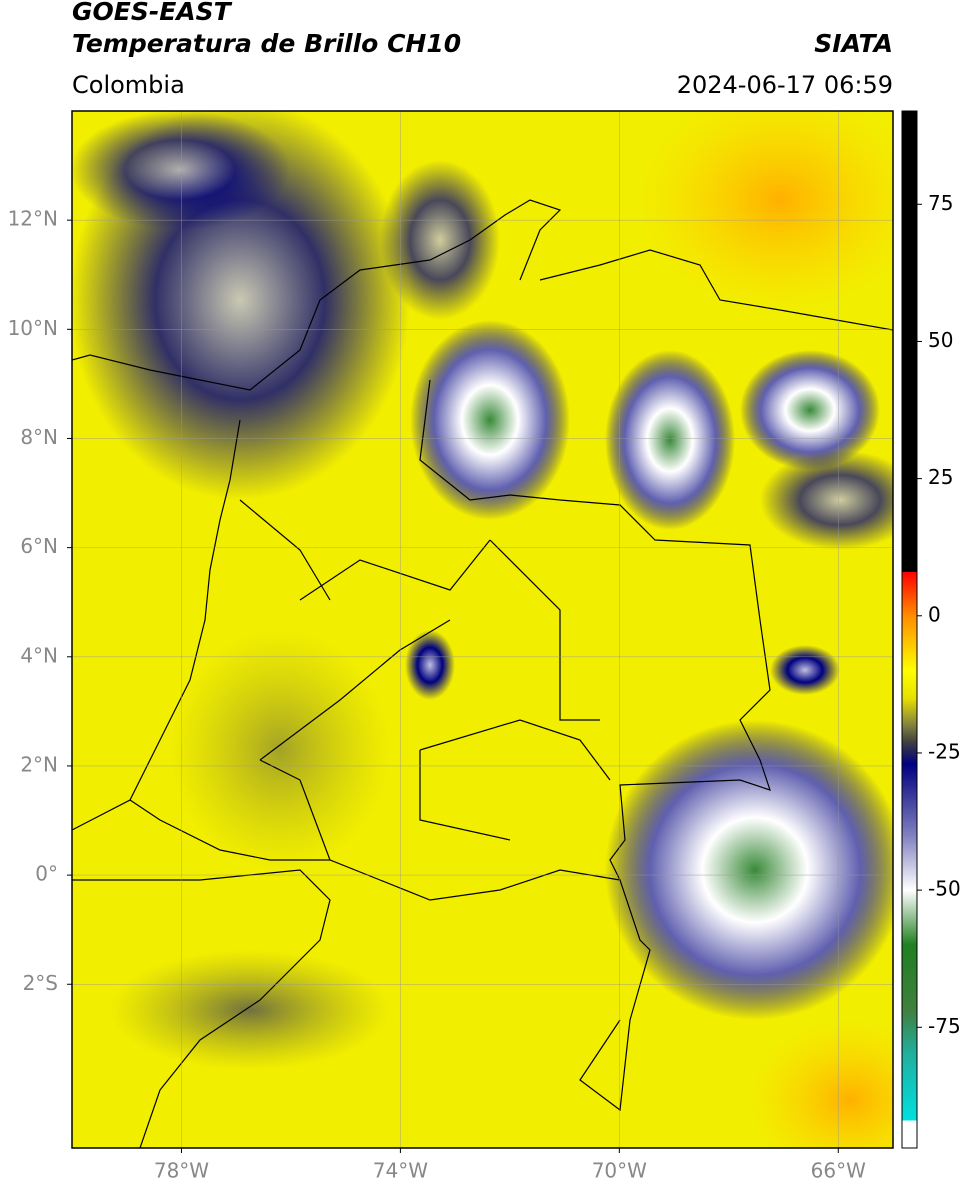 This screenshot has width=966, height=1190. Describe the element at coordinates (39, 655) in the screenshot. I see `y-tick-label: 4°N` at that location.